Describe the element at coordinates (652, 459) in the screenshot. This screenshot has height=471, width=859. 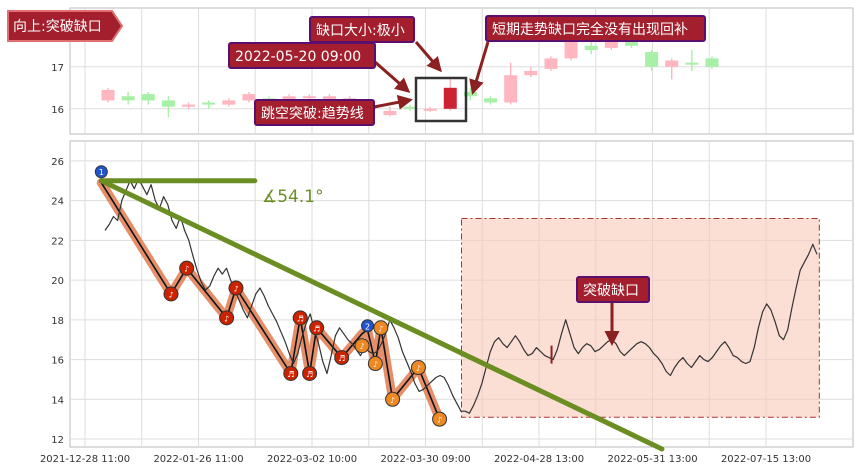
I see `x-tick-label: 2022-05-31 13:00` at that location.